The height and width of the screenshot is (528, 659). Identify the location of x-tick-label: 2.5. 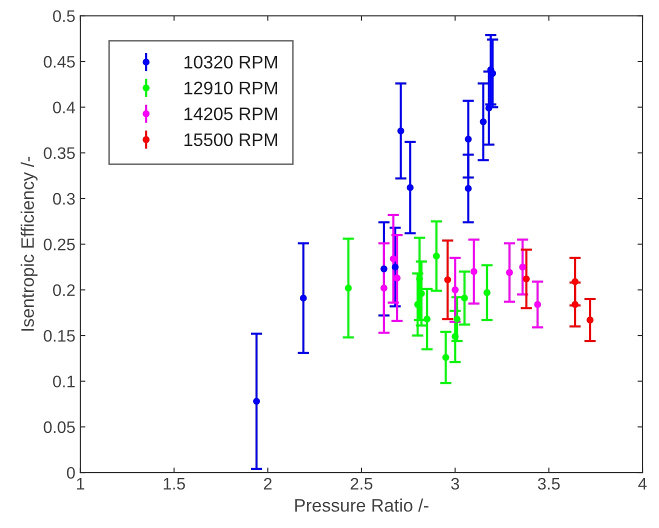
(361, 484).